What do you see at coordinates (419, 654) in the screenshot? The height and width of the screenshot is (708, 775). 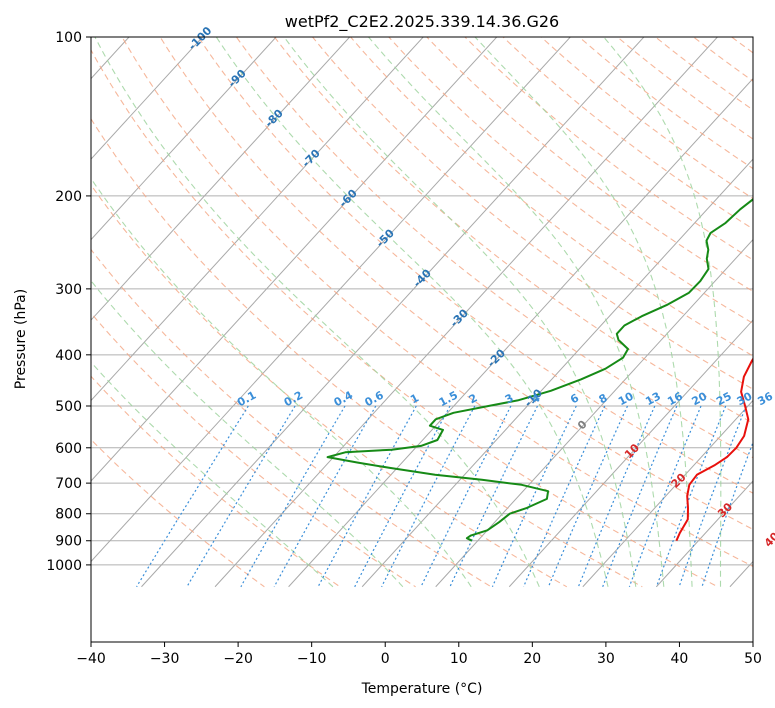 I see `x-axis-ticks: −40 −30 −20 −10 0 10 20 30 40 50` at bounding box center [419, 654].